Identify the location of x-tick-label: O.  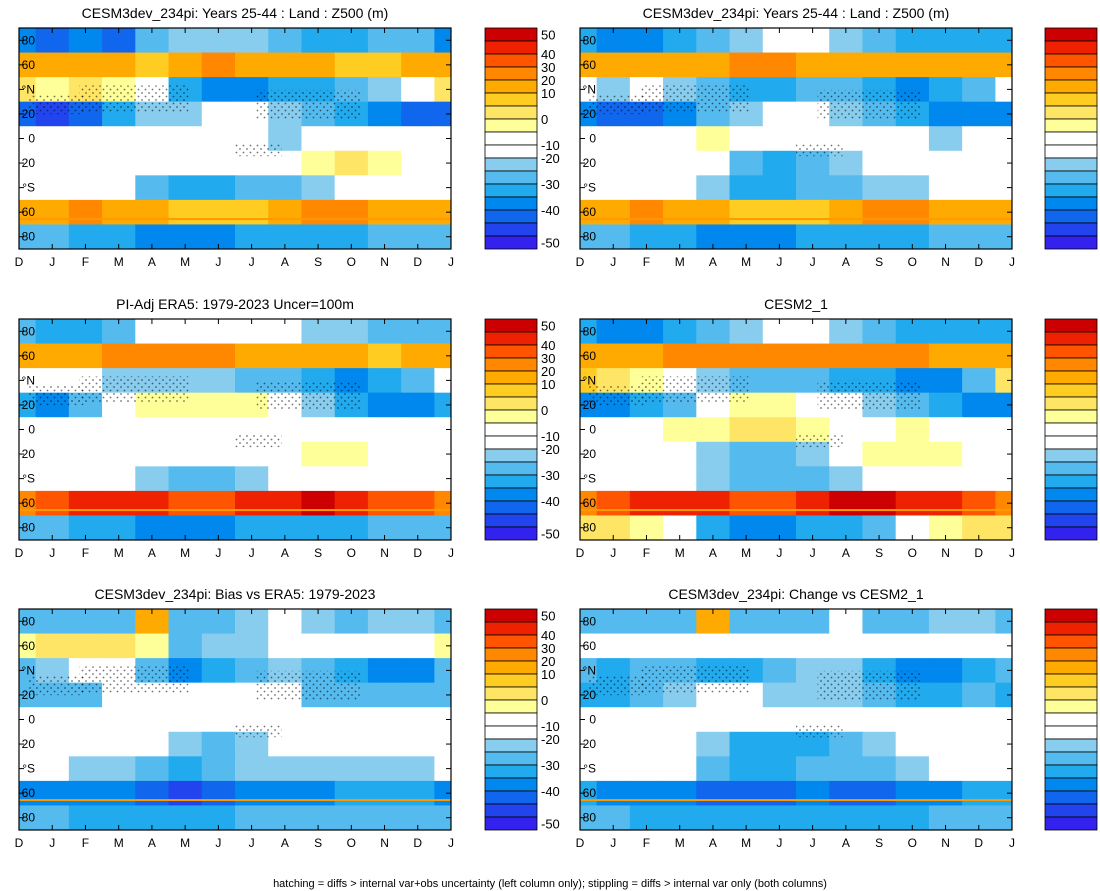
(912, 843).